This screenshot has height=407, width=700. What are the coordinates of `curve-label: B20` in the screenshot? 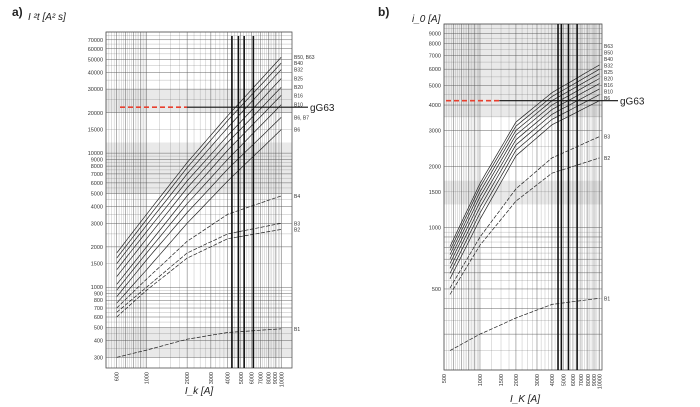 It's located at (298, 88).